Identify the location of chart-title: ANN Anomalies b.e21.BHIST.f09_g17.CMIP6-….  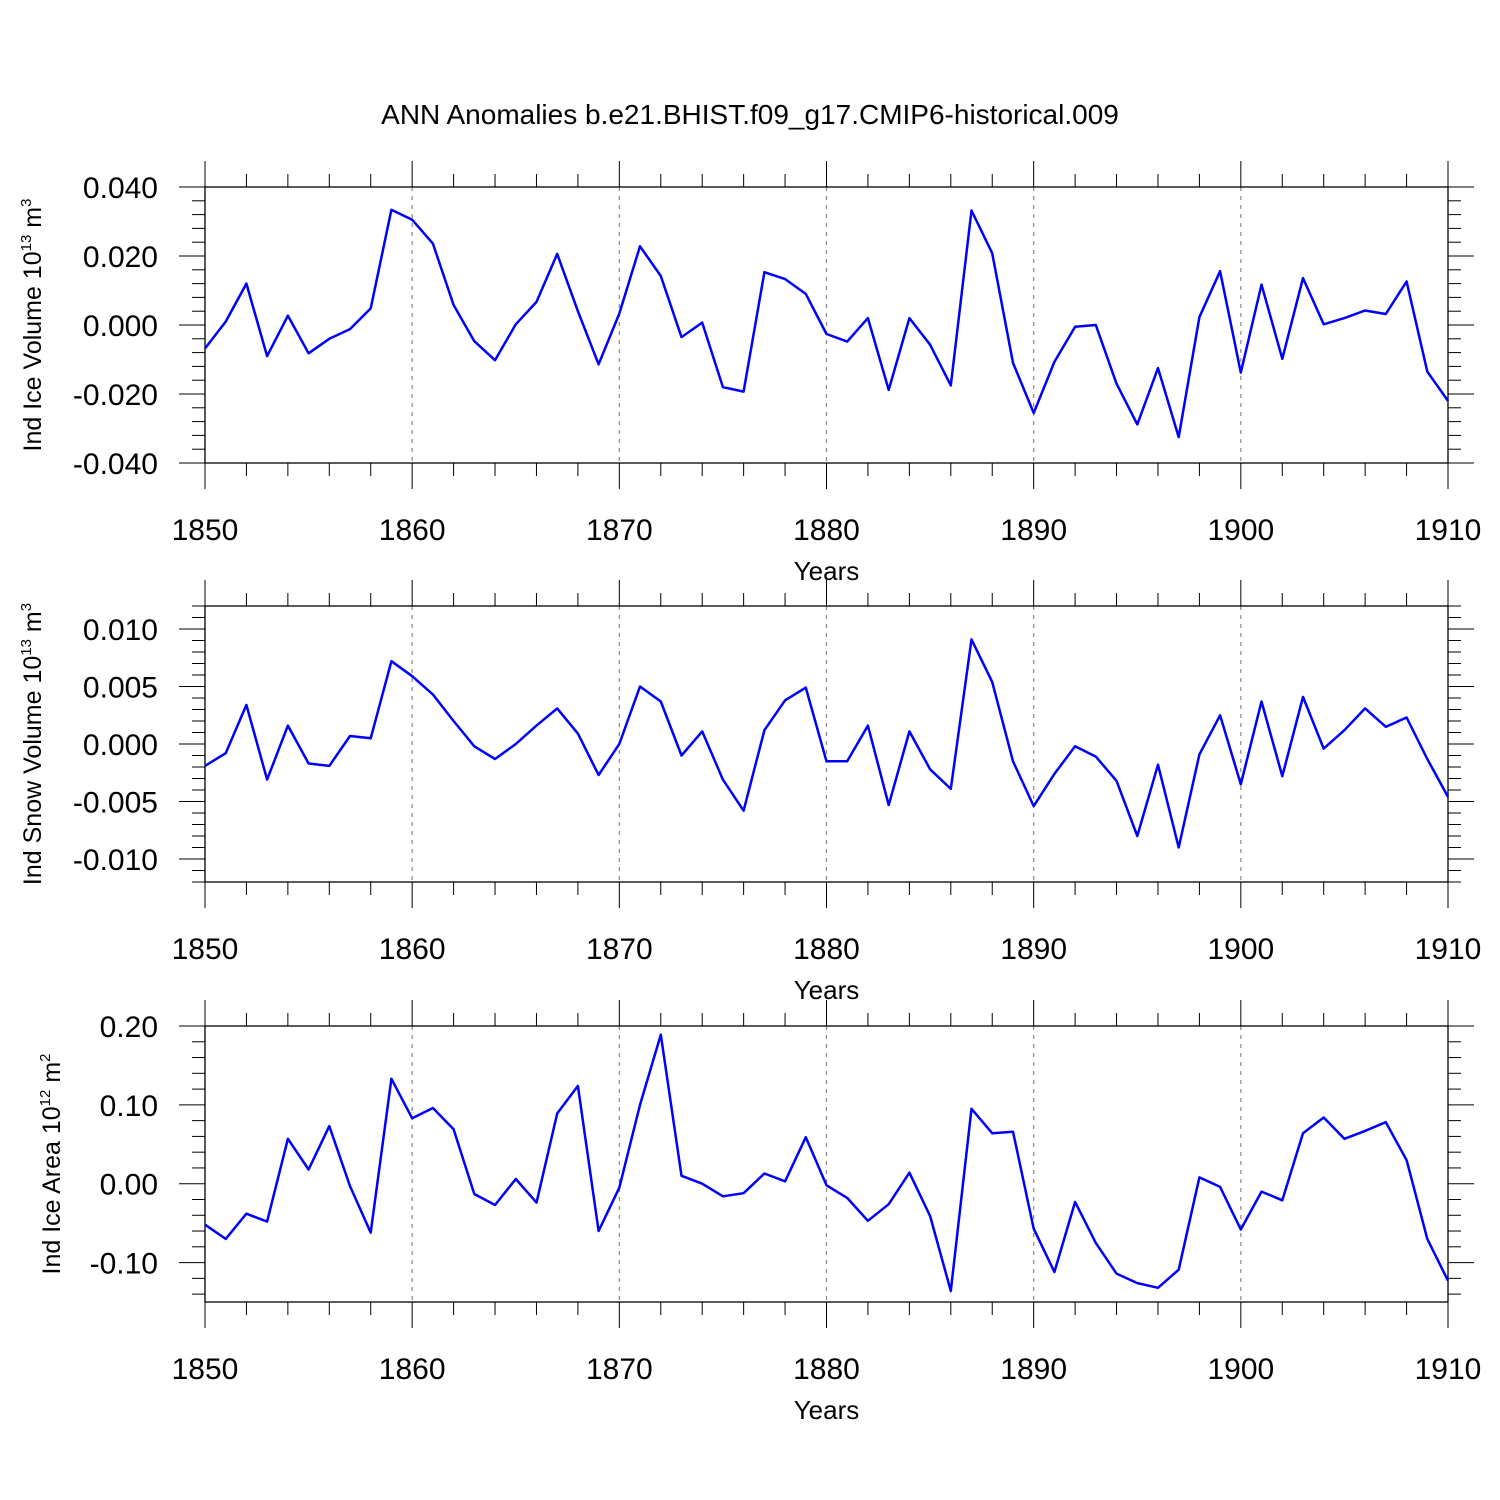
(750, 114).